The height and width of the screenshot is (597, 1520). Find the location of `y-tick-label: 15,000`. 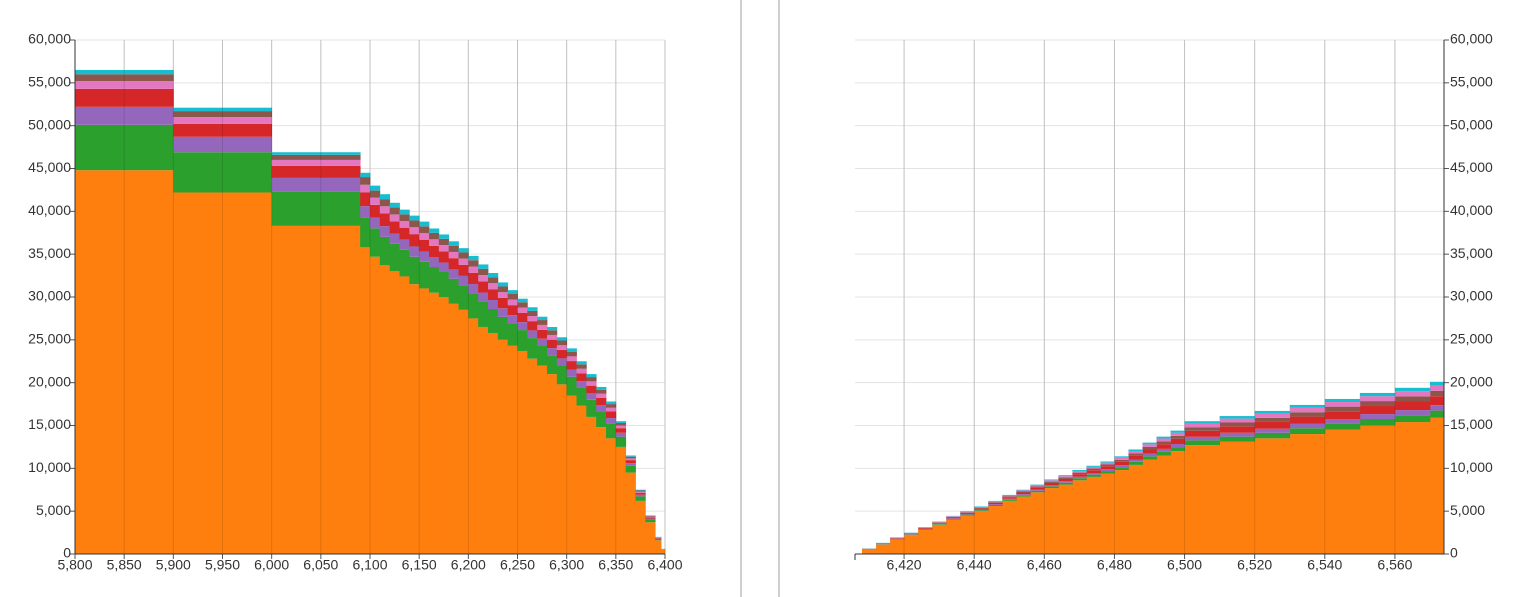

y-tick-label: 15,000 is located at coordinates (1471, 424).